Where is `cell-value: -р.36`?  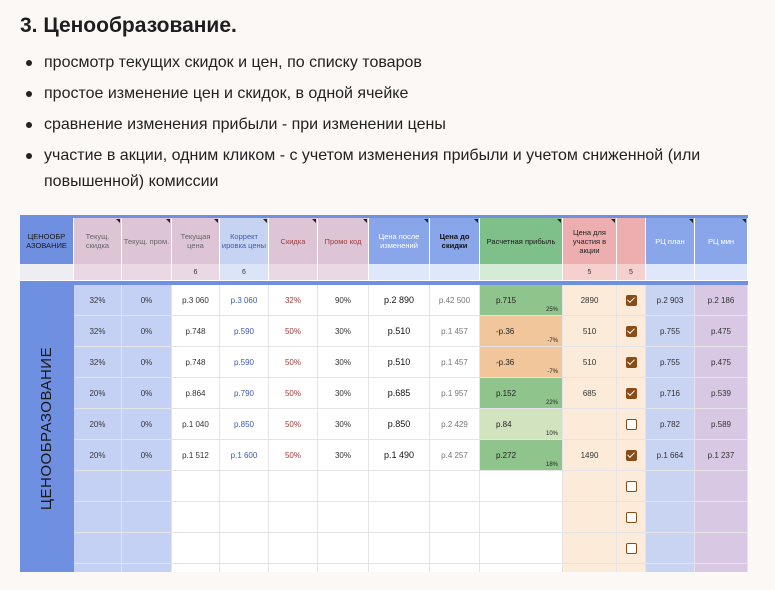 cell-value: -р.36 is located at coordinates (505, 331).